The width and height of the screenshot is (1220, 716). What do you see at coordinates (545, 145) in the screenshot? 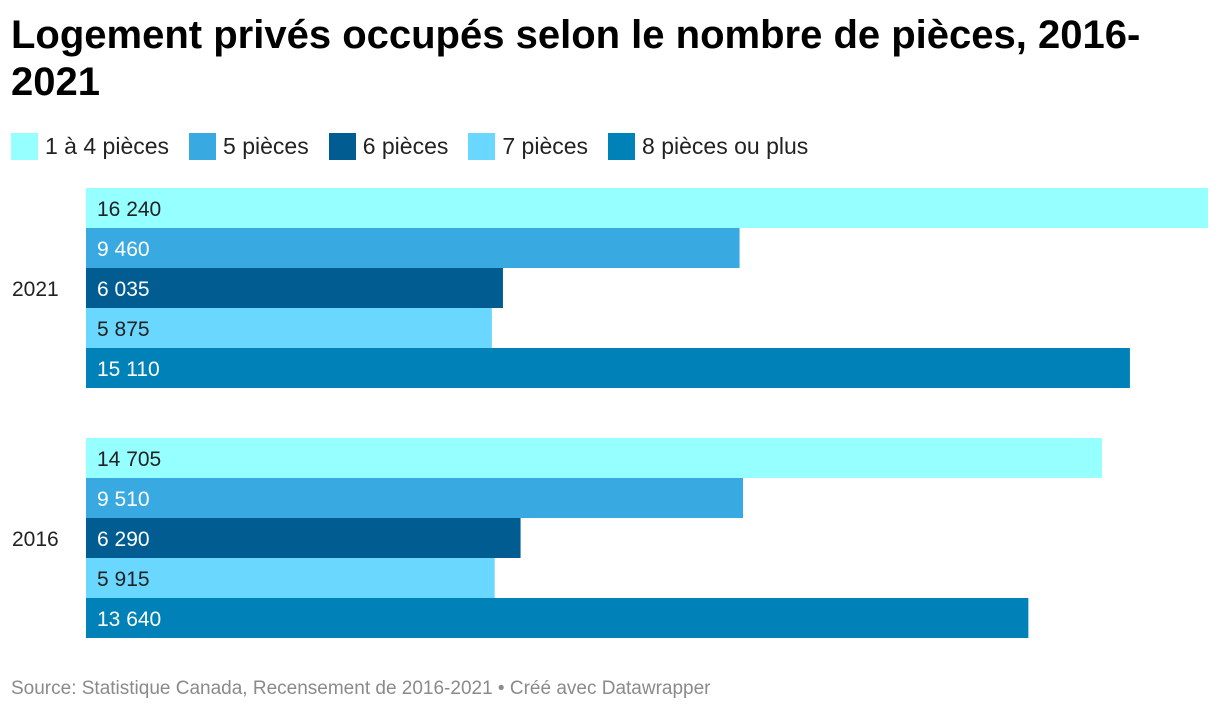
I see `legend-label: 7 pièces` at bounding box center [545, 145].